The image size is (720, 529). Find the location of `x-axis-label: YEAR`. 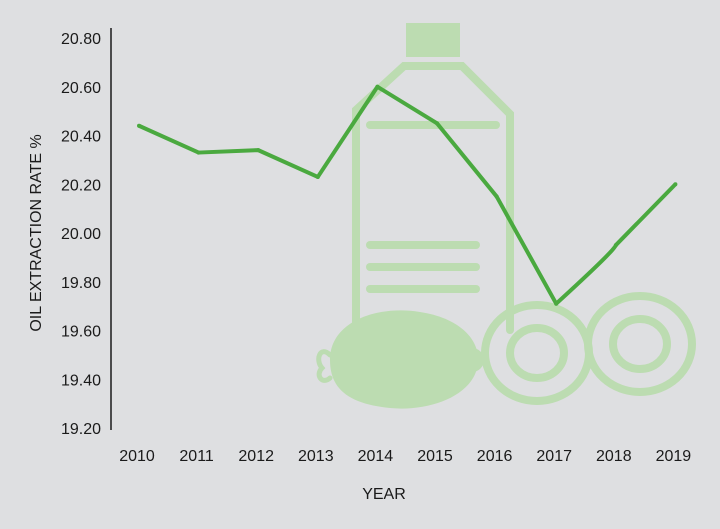

x-axis-label: YEAR is located at coordinates (384, 494).